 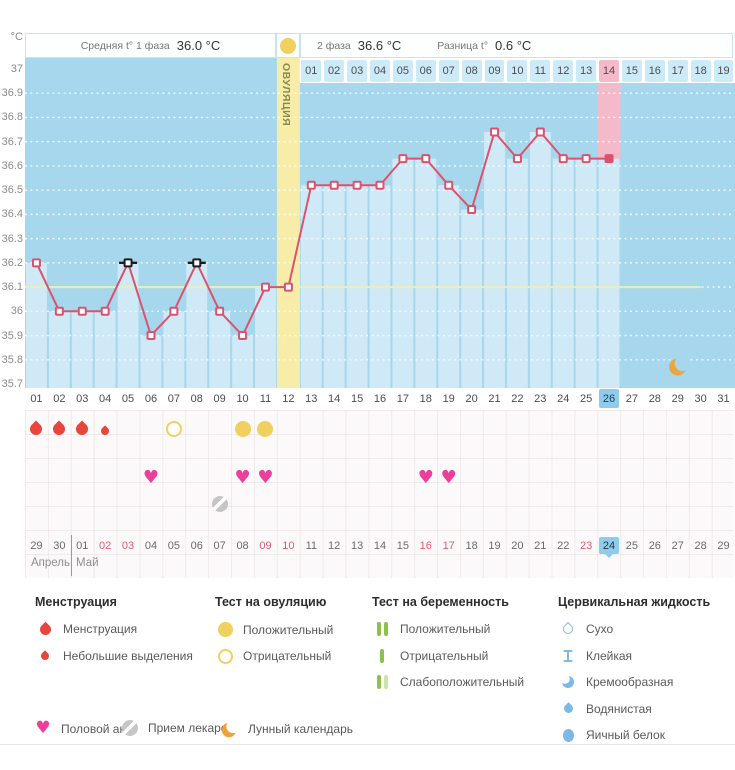 I want to click on cycle-day-25: 25, so click(x=586, y=398).